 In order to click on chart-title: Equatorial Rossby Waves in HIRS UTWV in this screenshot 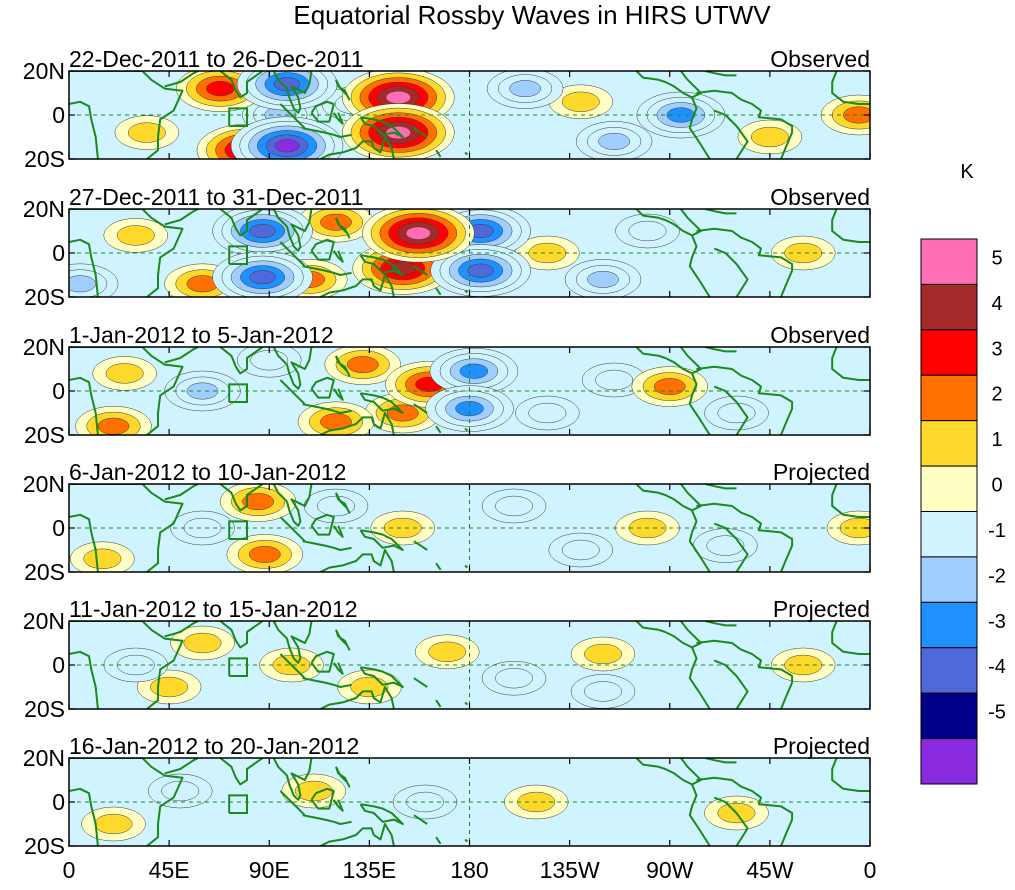, I will do `click(532, 15)`.